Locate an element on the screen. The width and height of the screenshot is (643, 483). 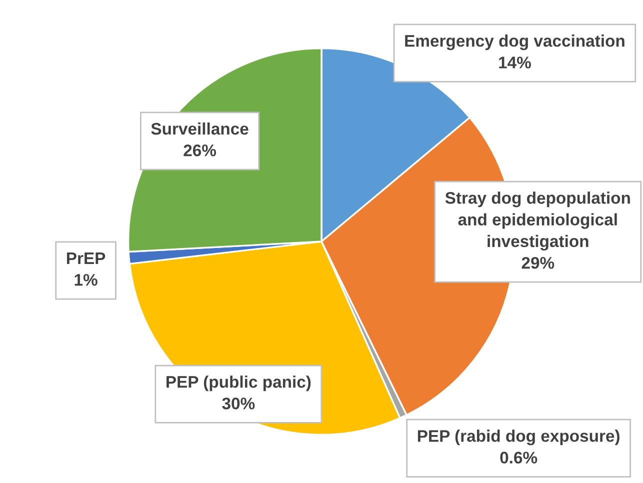
slice-label: Stray dog depopulation and epidemiological investigation is located at coordinates (537, 221).